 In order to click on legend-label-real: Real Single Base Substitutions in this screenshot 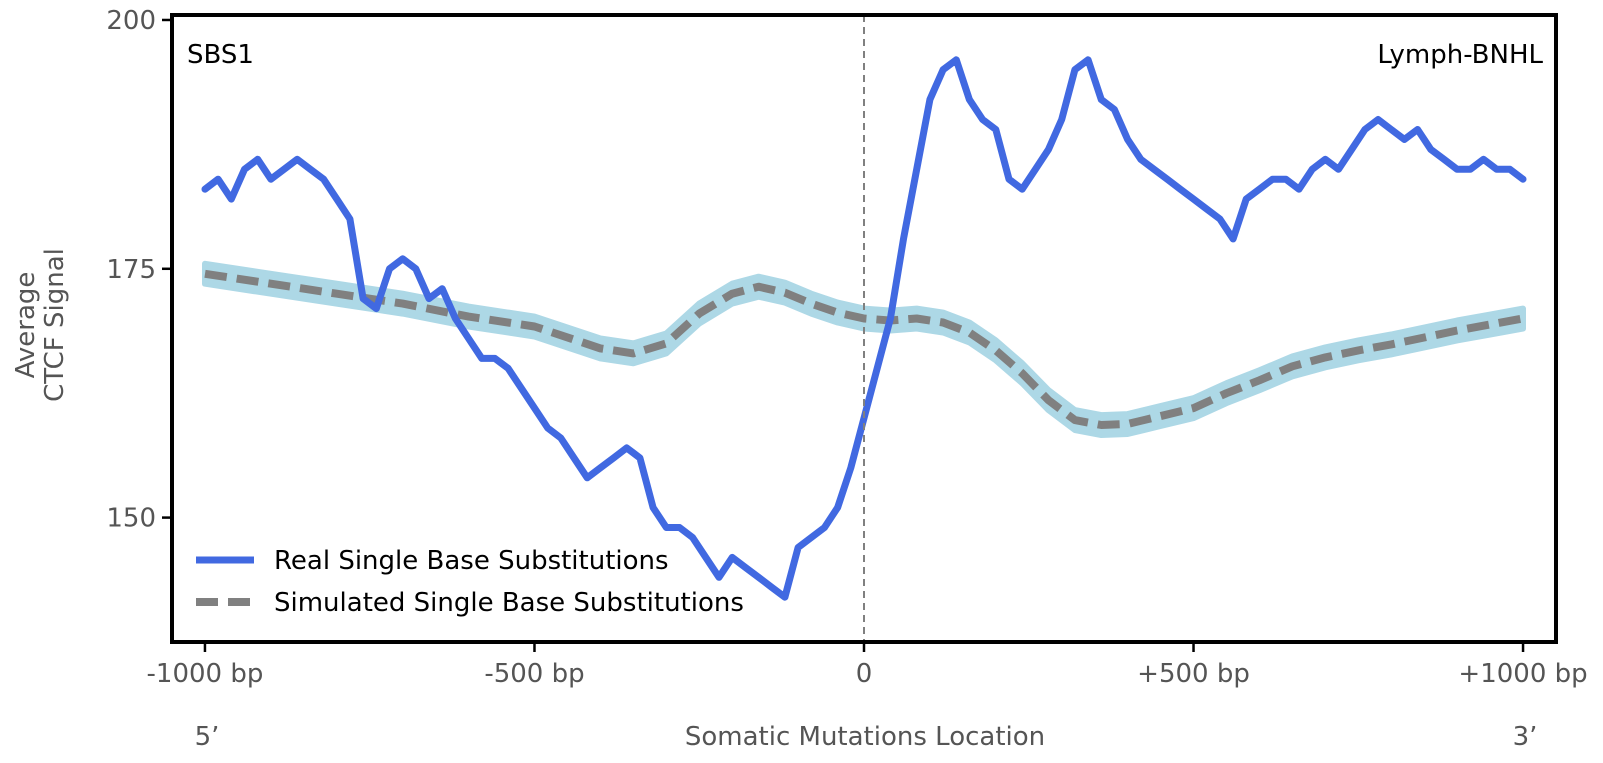, I will do `click(471, 561)`.